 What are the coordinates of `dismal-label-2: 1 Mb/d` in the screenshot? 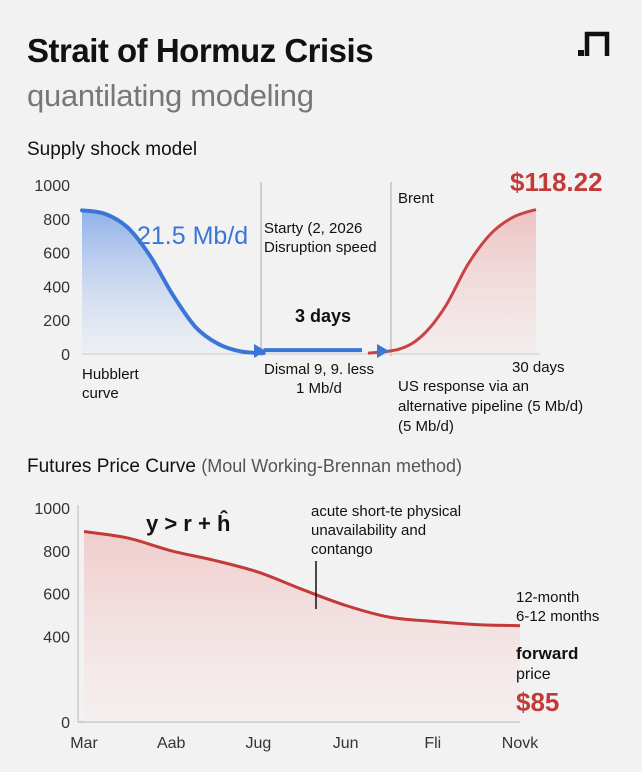 It's located at (319, 388).